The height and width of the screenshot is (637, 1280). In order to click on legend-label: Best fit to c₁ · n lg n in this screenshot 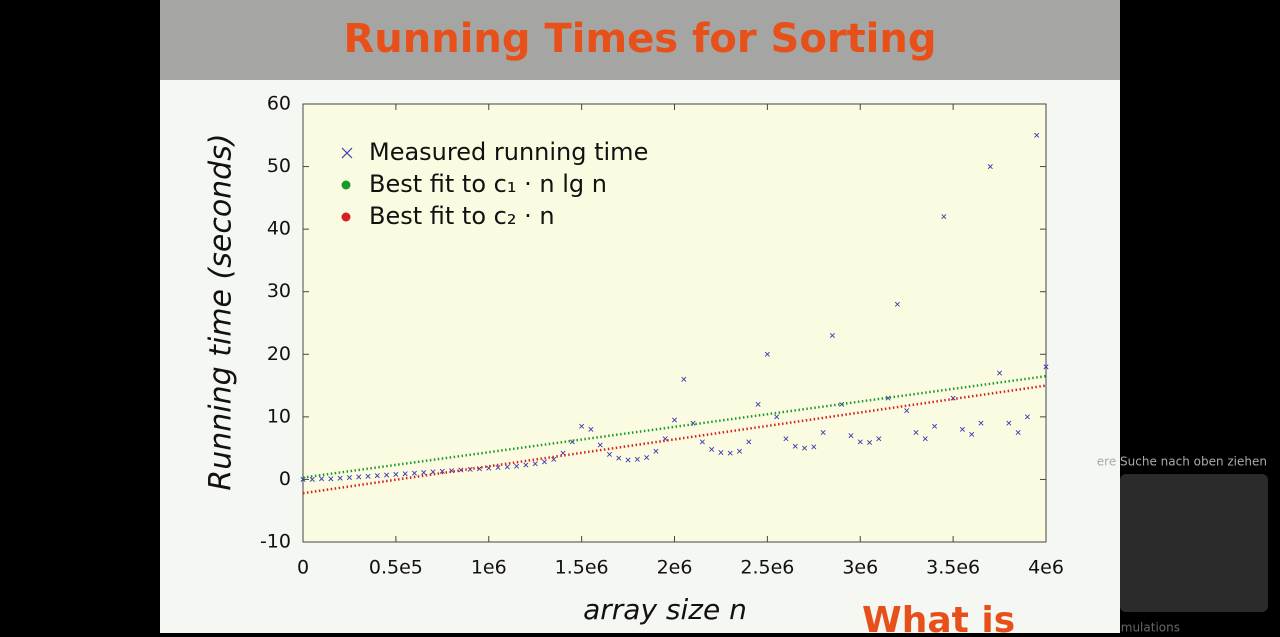, I will do `click(488, 184)`.